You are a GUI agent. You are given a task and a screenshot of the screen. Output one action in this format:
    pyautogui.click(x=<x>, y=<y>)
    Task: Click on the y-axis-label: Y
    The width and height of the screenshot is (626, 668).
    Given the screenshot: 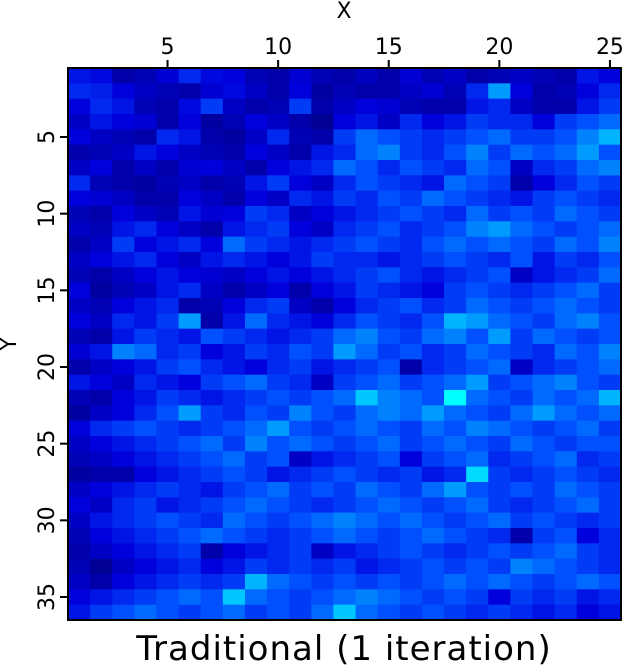 What is the action you would take?
    pyautogui.click(x=11, y=344)
    